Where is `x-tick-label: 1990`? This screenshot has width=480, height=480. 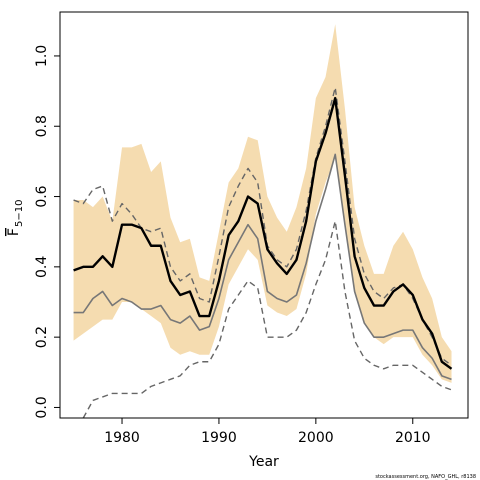 x-tick-label: 1990 is located at coordinates (219, 438).